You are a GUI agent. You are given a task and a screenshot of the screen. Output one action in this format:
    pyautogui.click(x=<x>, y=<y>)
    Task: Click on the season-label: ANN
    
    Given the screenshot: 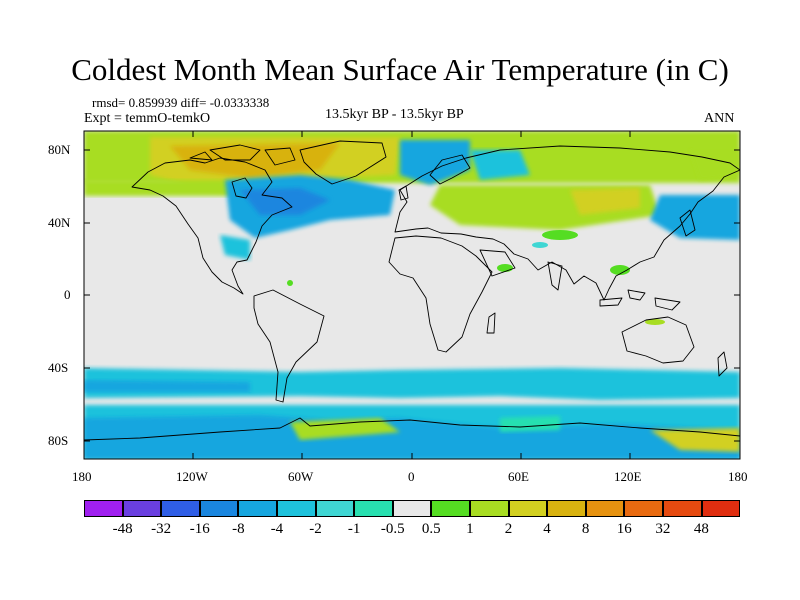 What is the action you would take?
    pyautogui.click(x=719, y=118)
    